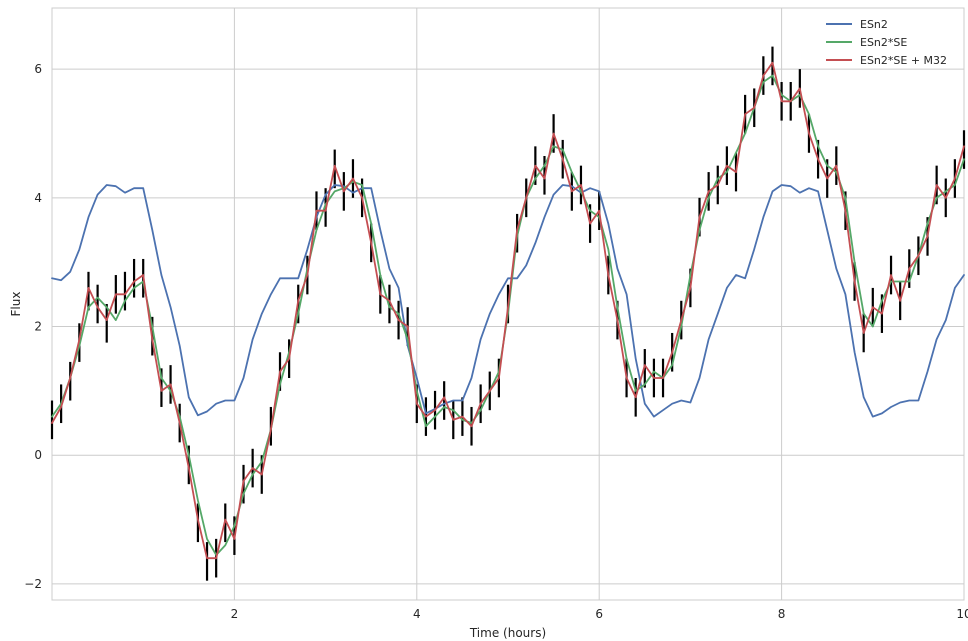 The height and width of the screenshot is (641, 968). What do you see at coordinates (782, 614) in the screenshot?
I see `x-tick-label: 8` at bounding box center [782, 614].